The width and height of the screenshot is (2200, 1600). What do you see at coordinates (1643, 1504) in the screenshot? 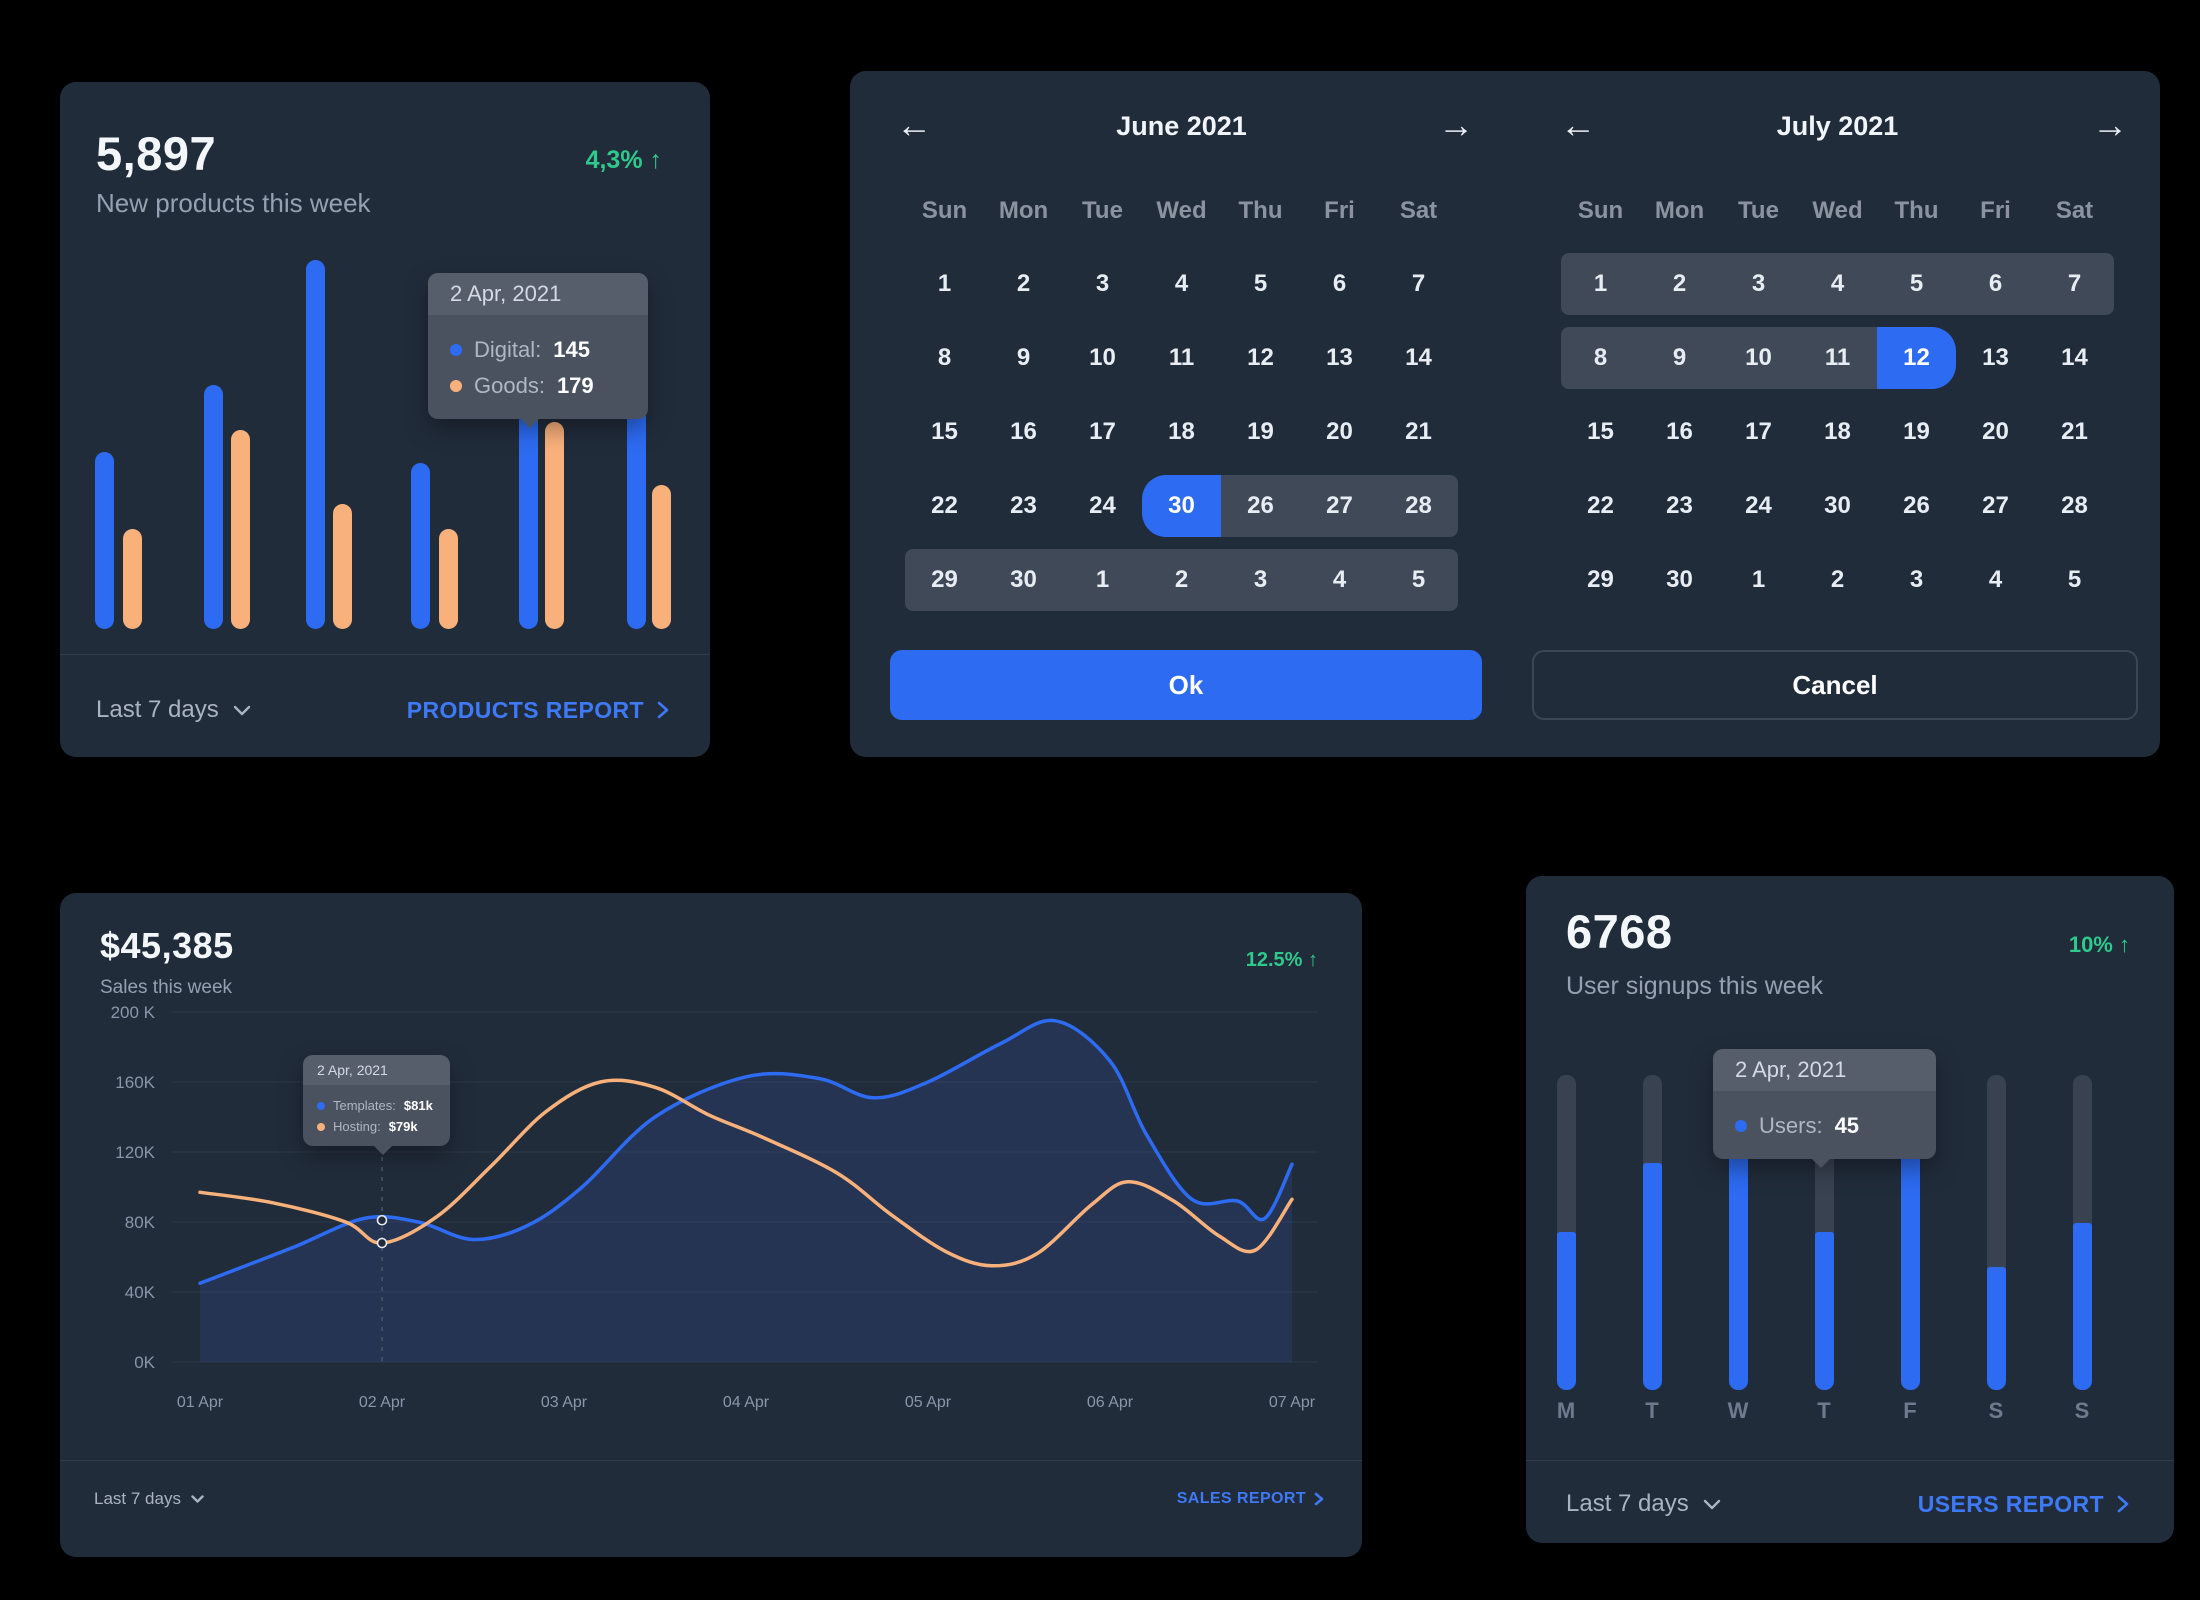
I see `users-range-dropdown: Last 7 days` at bounding box center [1643, 1504].